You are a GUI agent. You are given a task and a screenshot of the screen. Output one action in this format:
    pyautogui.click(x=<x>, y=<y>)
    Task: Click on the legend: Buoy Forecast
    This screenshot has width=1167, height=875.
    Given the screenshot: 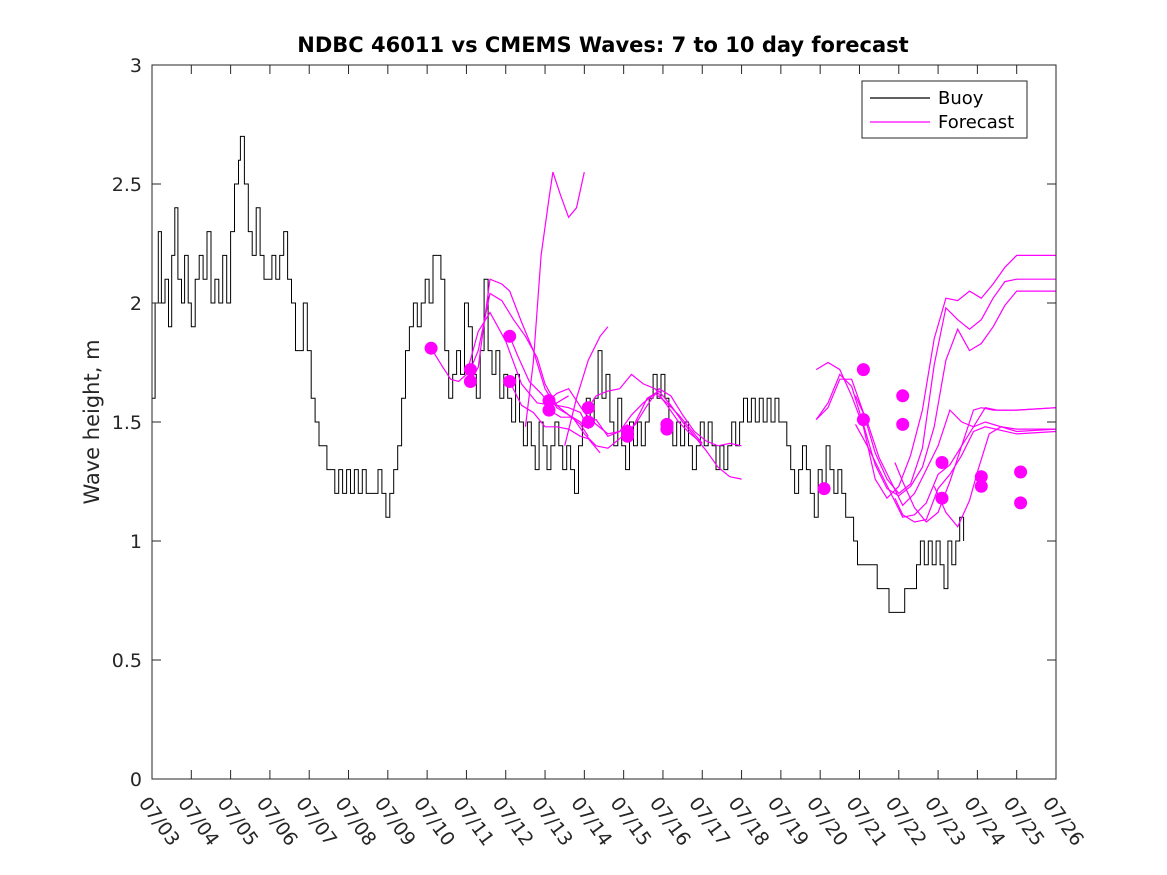 What is the action you would take?
    pyautogui.click(x=944, y=109)
    